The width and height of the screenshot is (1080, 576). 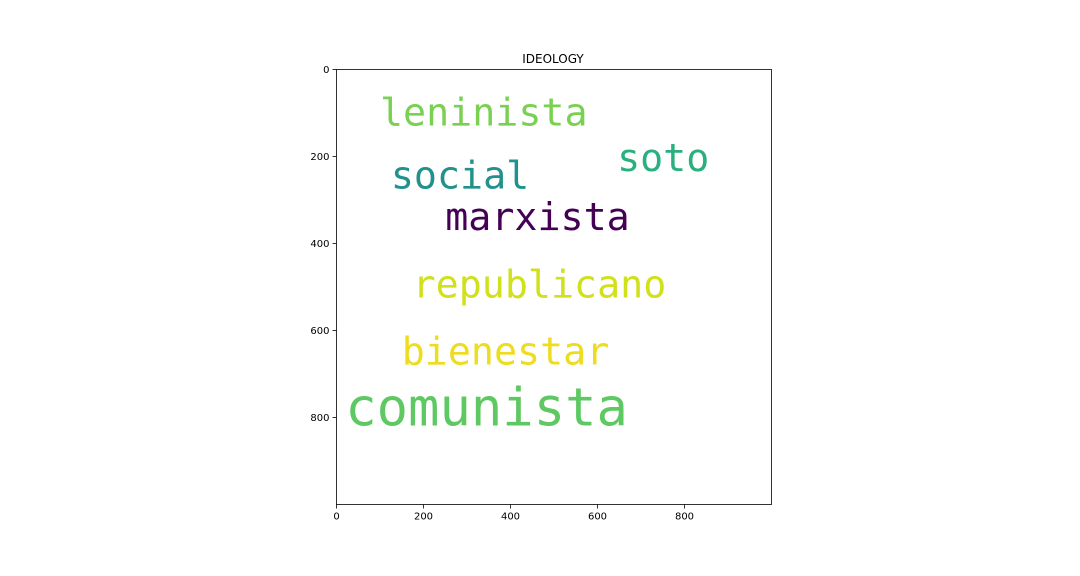 I want to click on y-axis: 0 200 400 600 800, so click(x=323, y=244).